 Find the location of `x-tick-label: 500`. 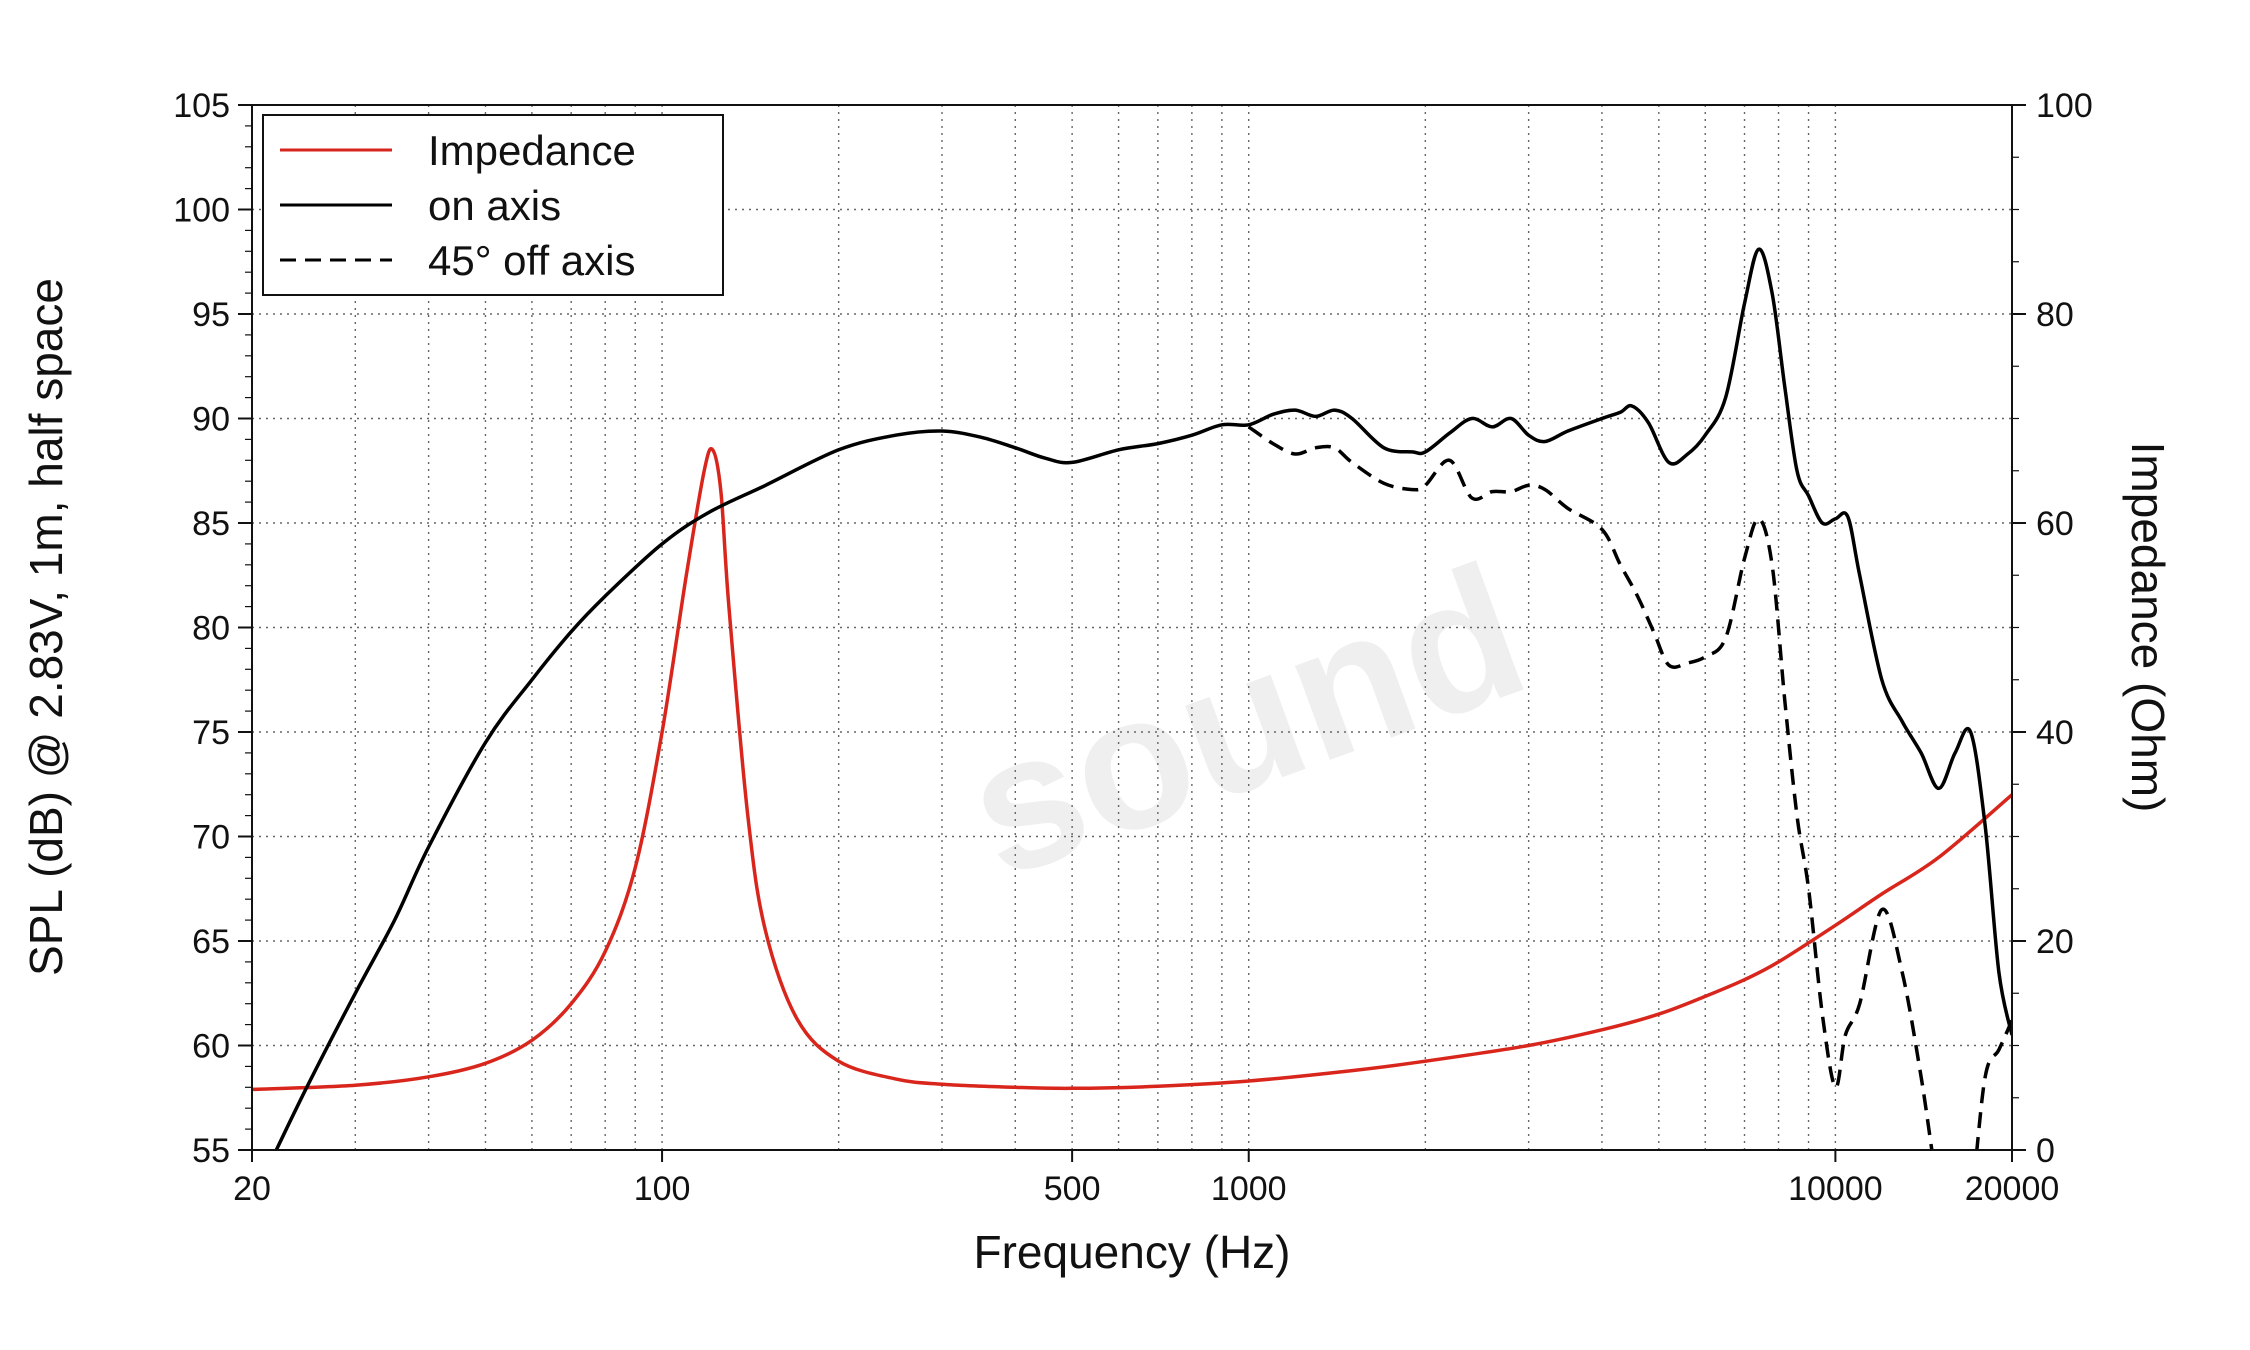

x-tick-label: 500 is located at coordinates (1072, 1189).